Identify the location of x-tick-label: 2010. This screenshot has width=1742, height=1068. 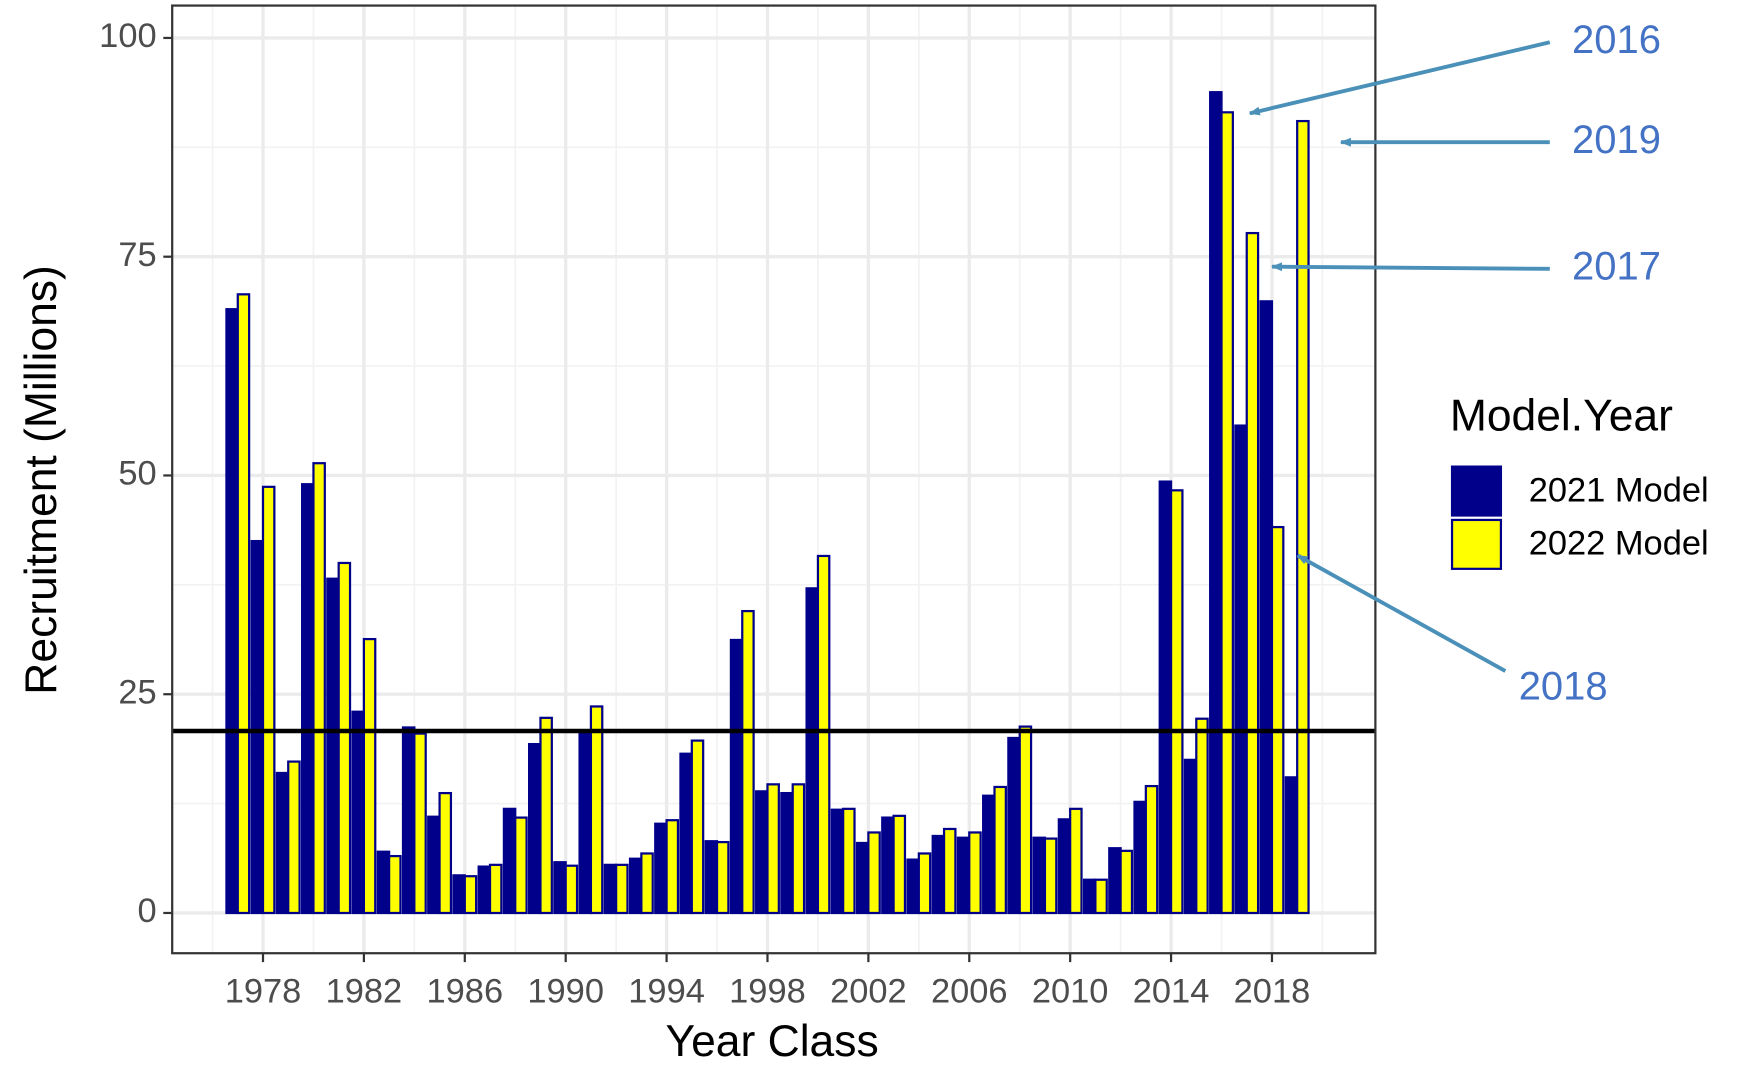
(1070, 991).